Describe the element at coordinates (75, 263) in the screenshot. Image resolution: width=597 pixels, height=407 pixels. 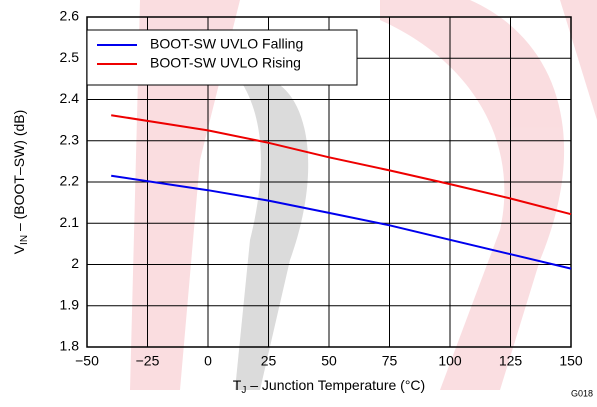
I see `y-tick-label: 2` at that location.